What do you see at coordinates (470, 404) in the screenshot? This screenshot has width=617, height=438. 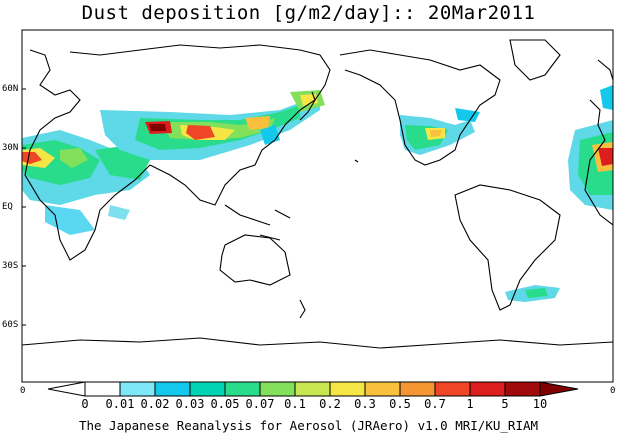 I see `colorbar-label: 1` at bounding box center [470, 404].